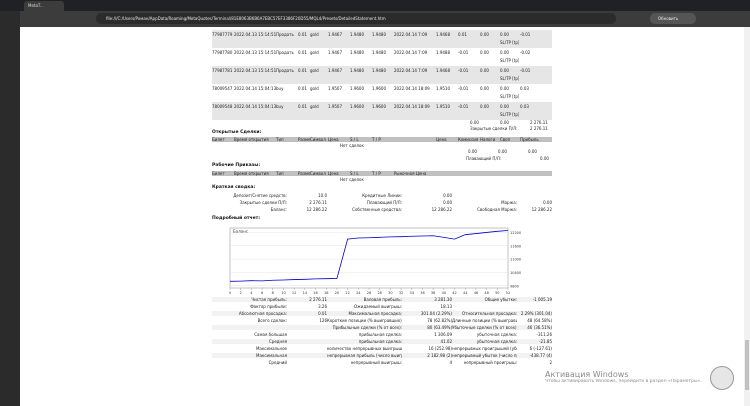  Describe the element at coordinates (222, 106) in the screenshot. I see `cell: 78009548` at that location.